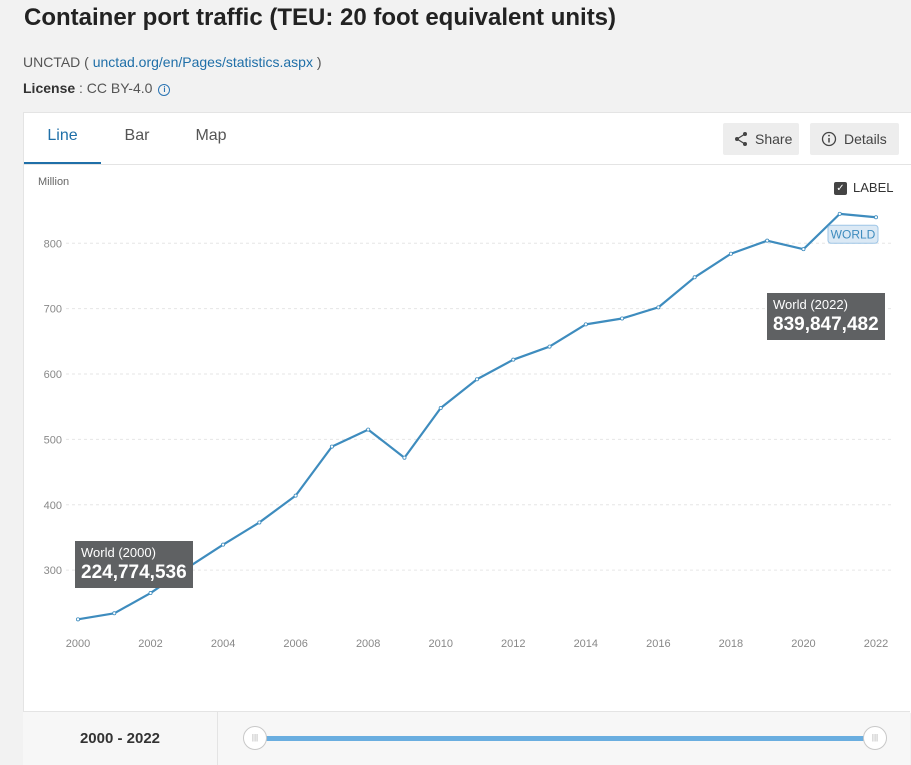 The image size is (911, 765). What do you see at coordinates (78, 644) in the screenshot?
I see `x-tick-label: 2000` at bounding box center [78, 644].